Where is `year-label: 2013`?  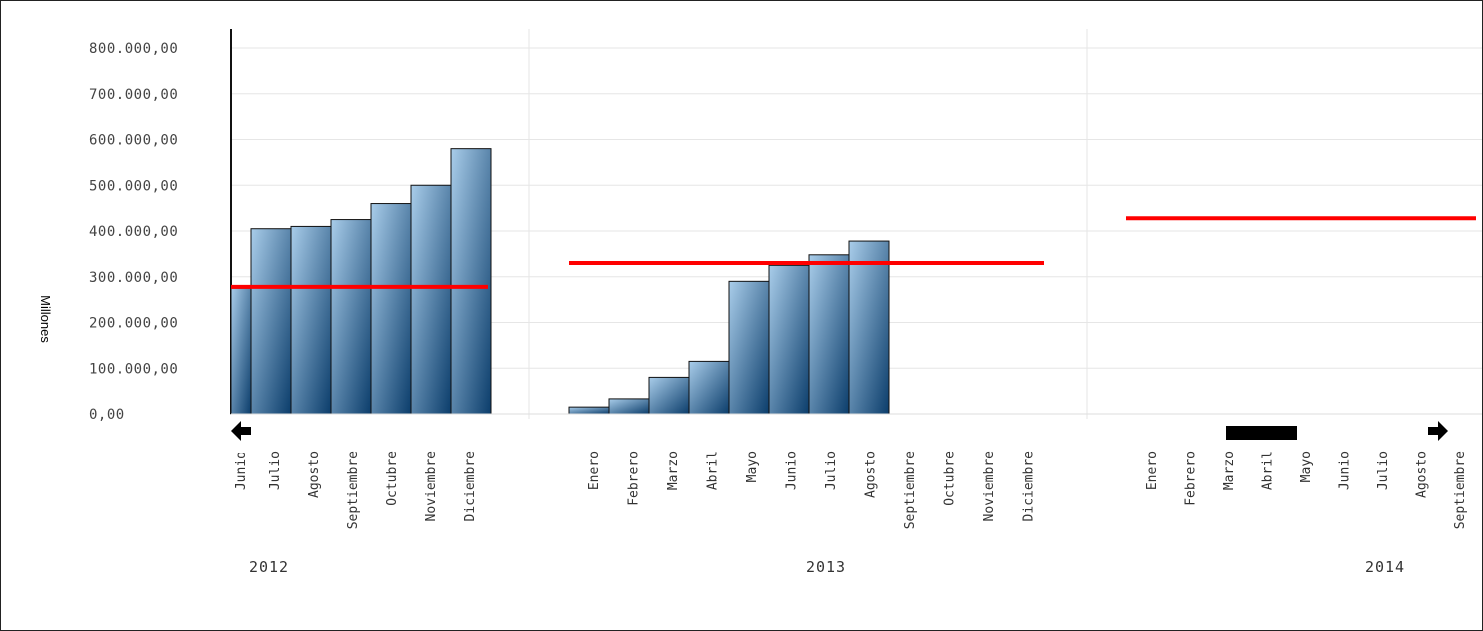
year-label: 2013 is located at coordinates (826, 567).